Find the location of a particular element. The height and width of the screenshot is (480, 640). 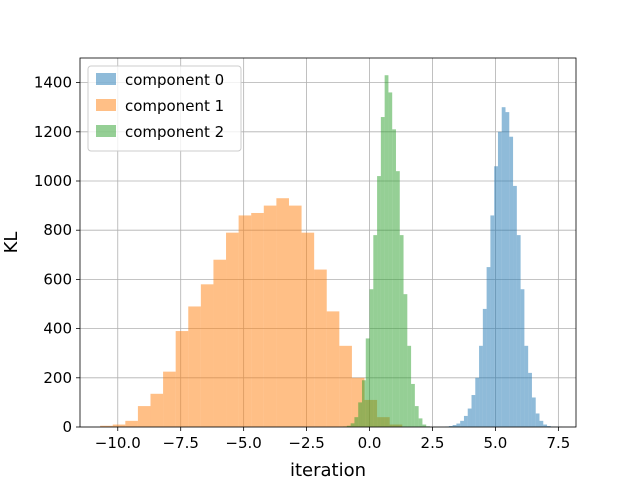

x-tick-label: −2.5 is located at coordinates (306, 443).